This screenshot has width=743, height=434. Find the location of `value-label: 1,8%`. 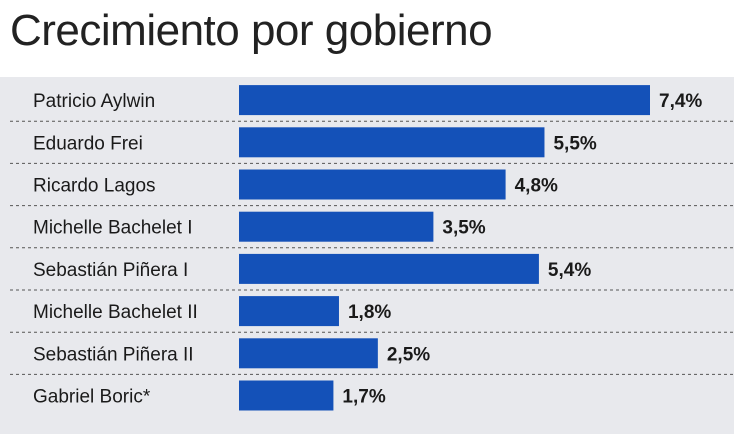

value-label: 1,8% is located at coordinates (369, 312).